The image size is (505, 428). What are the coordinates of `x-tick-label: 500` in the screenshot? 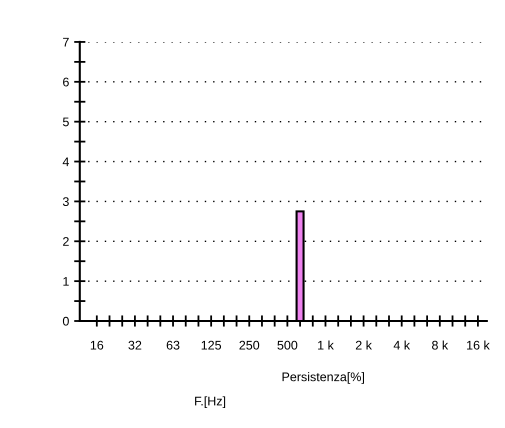 It's located at (287, 345).